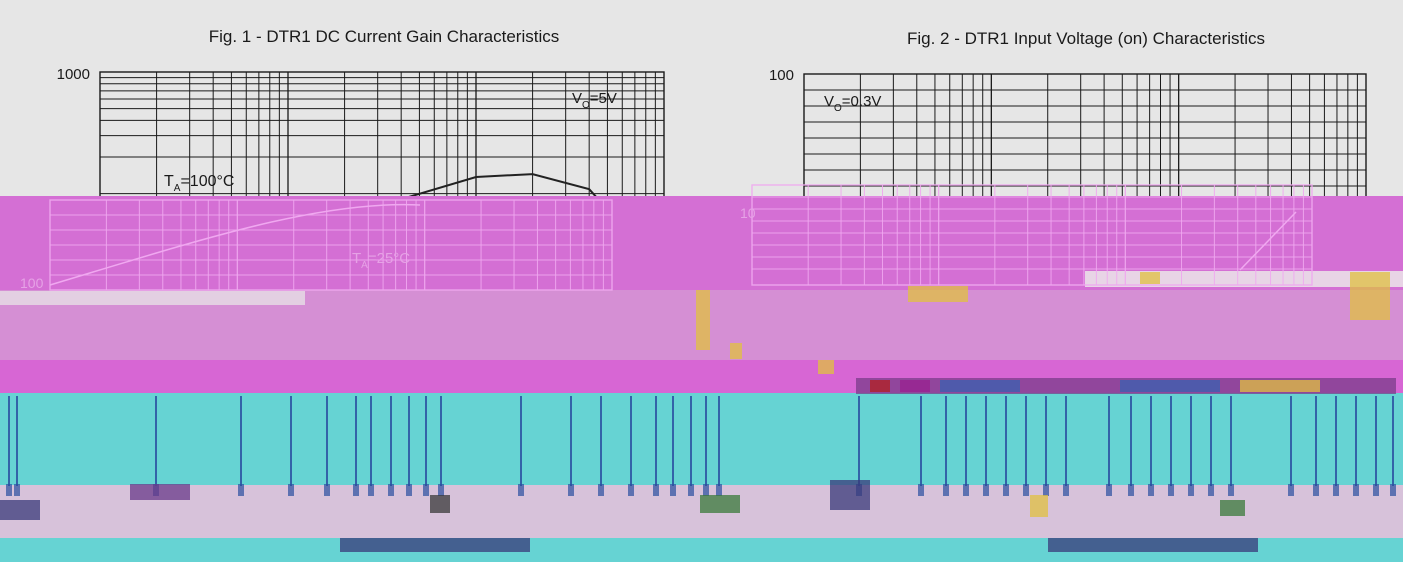 This screenshot has height=562, width=1403. I want to click on y-tick-label: 1000, so click(73, 74).